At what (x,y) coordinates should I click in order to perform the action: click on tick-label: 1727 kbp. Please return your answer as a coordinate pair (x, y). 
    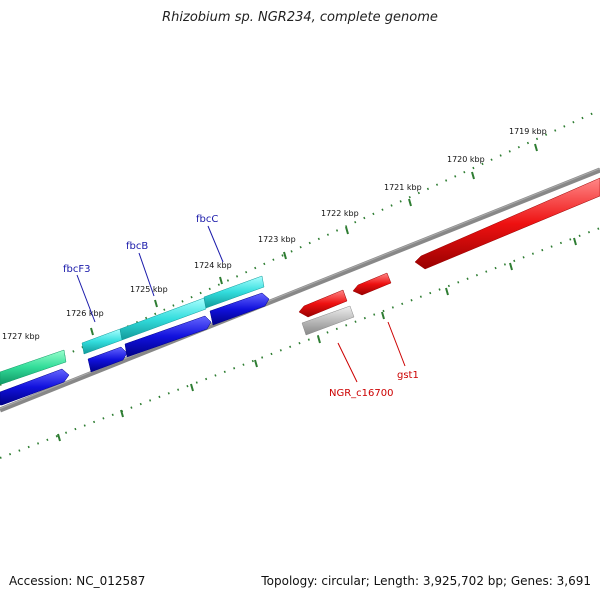
    Looking at the image, I should click on (21, 336).